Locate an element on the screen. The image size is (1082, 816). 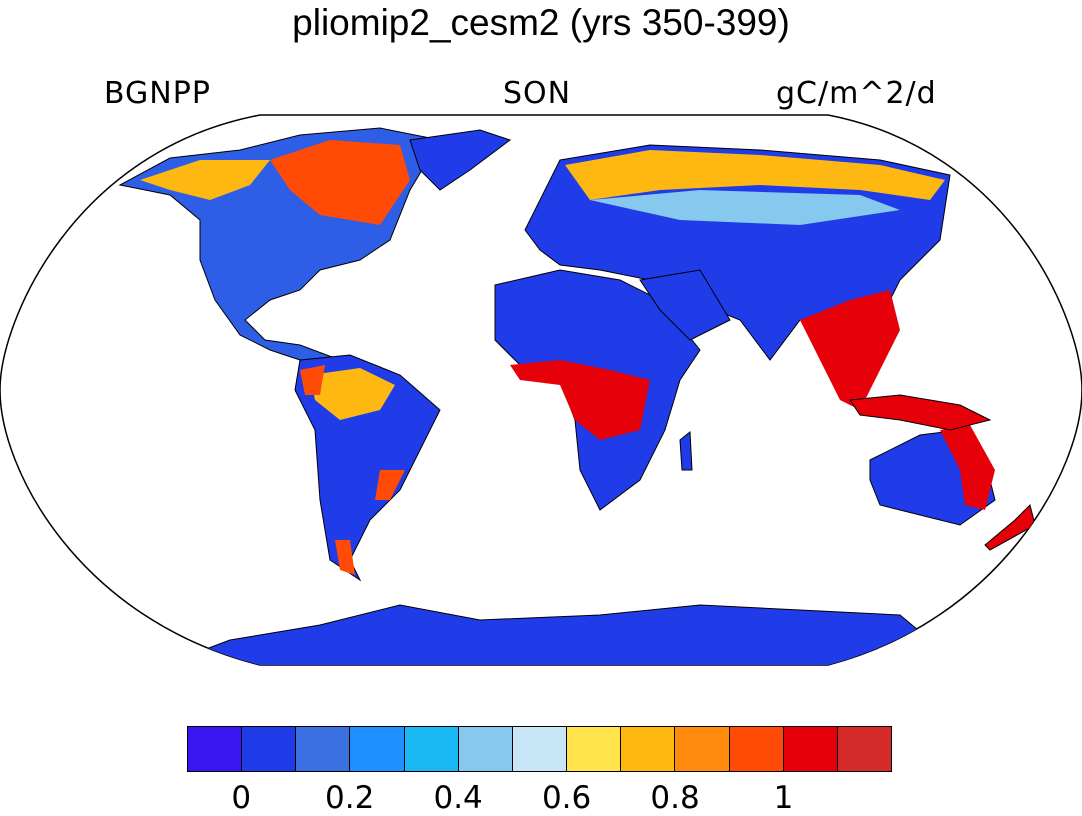
antarctica is located at coordinates (540, 634).